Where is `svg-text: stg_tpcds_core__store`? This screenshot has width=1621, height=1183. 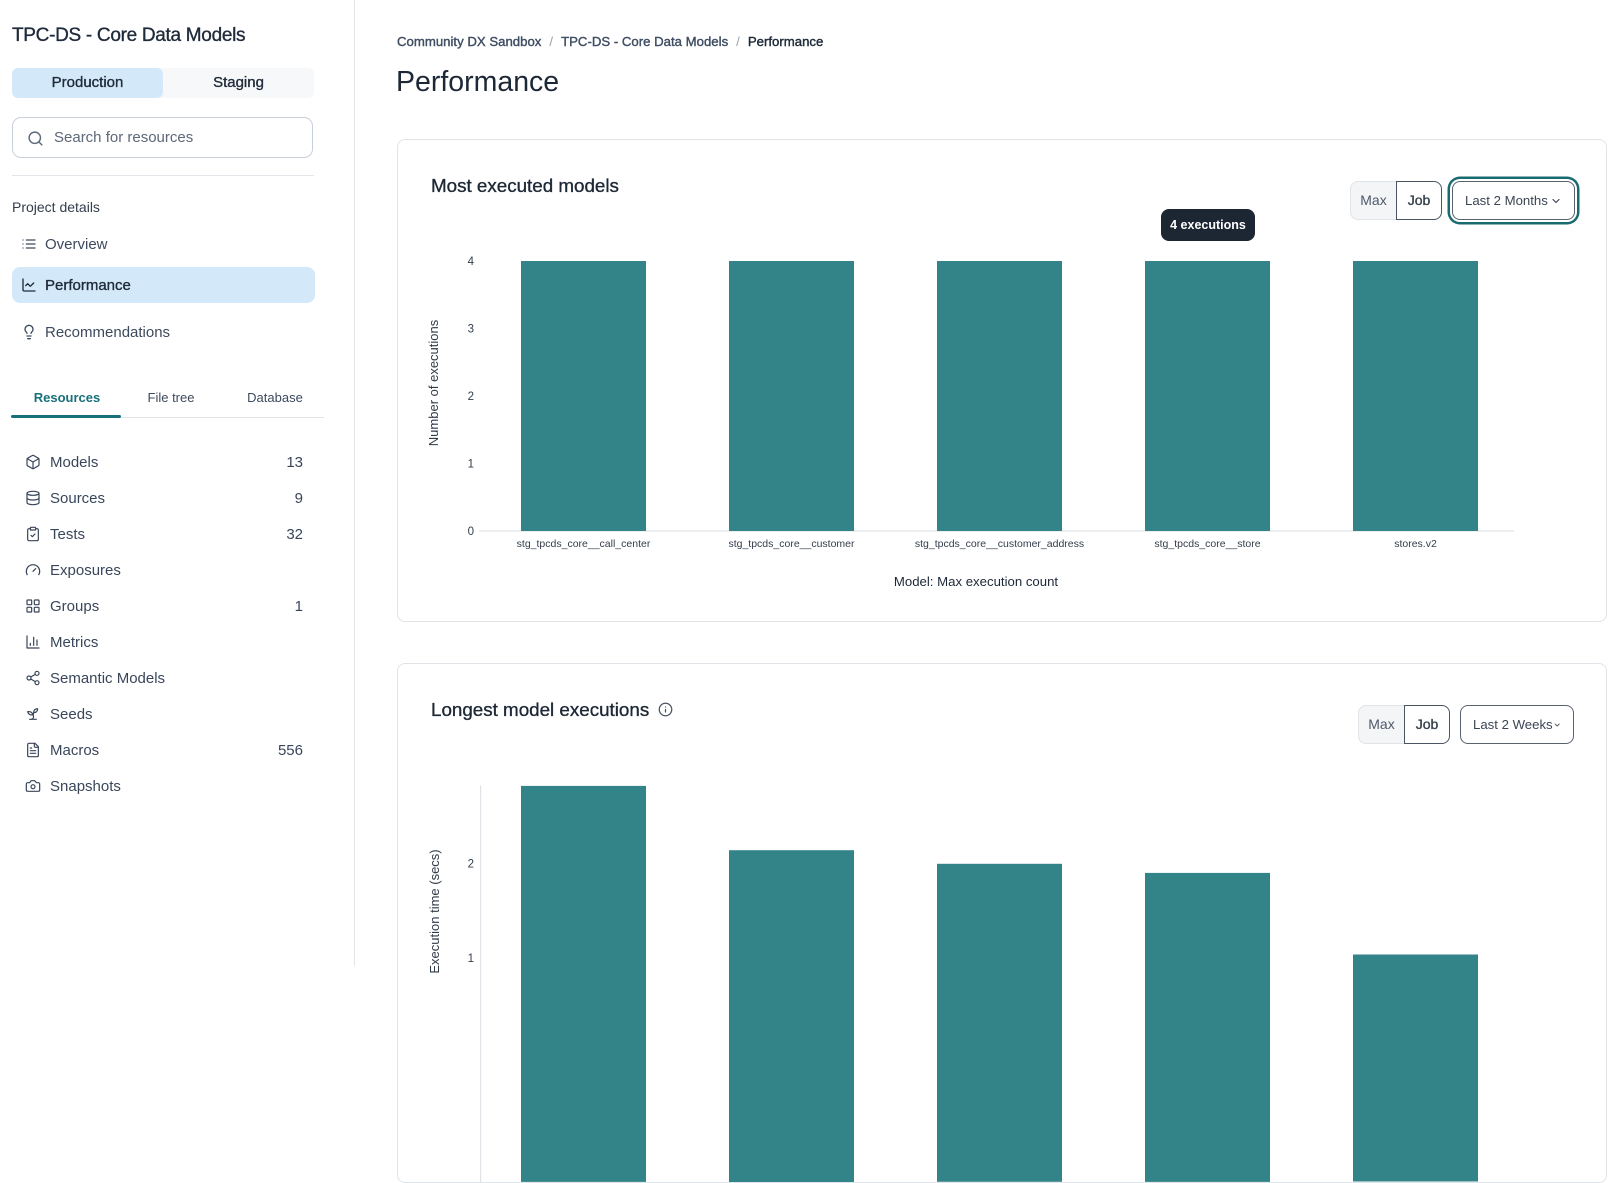
svg-text: stg_tpcds_core__store is located at coordinates (1207, 544).